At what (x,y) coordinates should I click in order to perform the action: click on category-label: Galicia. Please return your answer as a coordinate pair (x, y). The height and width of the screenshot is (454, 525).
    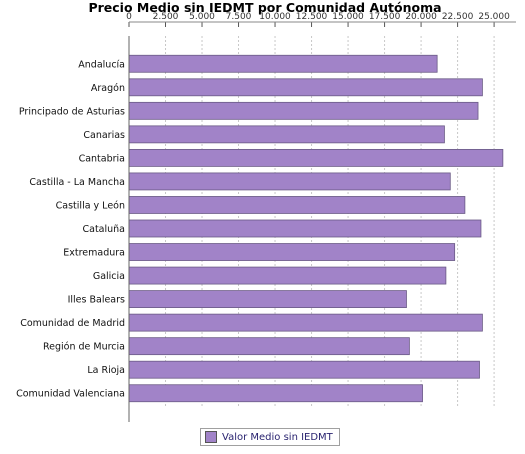
    Looking at the image, I should click on (109, 276).